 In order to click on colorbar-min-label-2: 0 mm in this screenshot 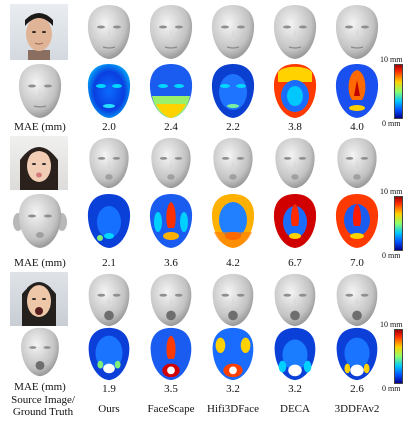, I will do `click(391, 255)`.